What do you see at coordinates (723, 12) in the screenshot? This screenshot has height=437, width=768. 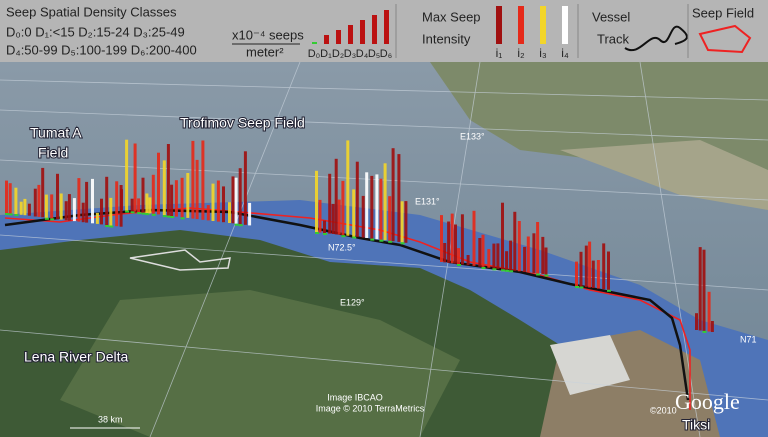 I see `legend-title: Seep Field` at bounding box center [723, 12].